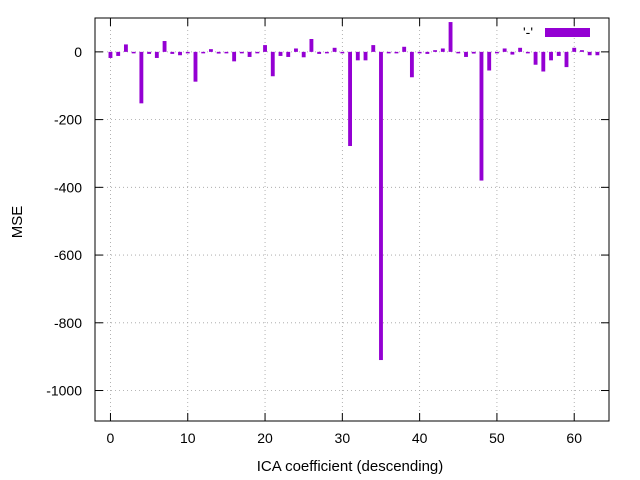 This screenshot has height=480, width=640. Describe the element at coordinates (111, 438) in the screenshot. I see `x-tick-label: 0` at that location.